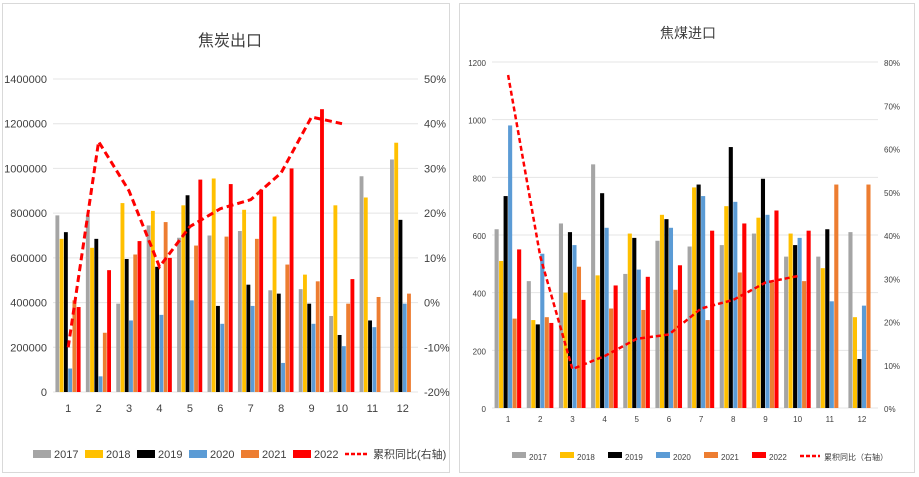 The width and height of the screenshot is (919, 477). What do you see at coordinates (890, 409) in the screenshot?
I see `y2-tick-label: 0%` at bounding box center [890, 409].